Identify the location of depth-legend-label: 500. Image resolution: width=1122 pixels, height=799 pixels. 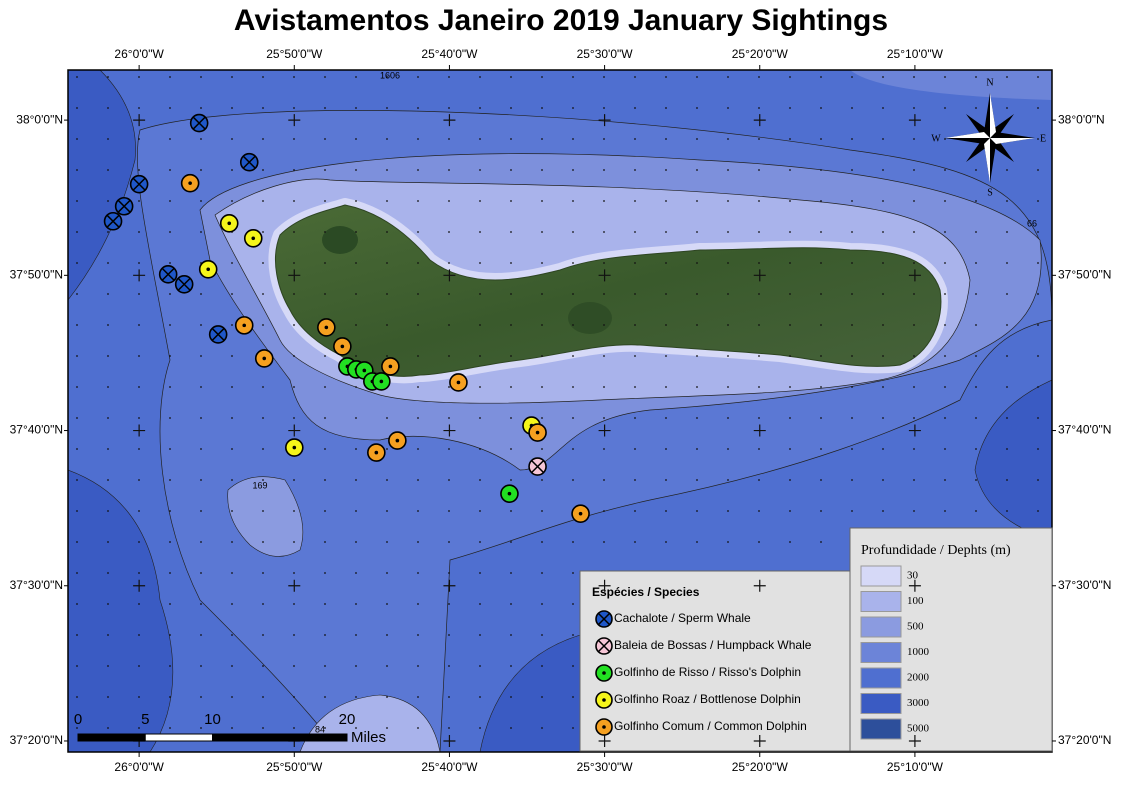
(915, 627).